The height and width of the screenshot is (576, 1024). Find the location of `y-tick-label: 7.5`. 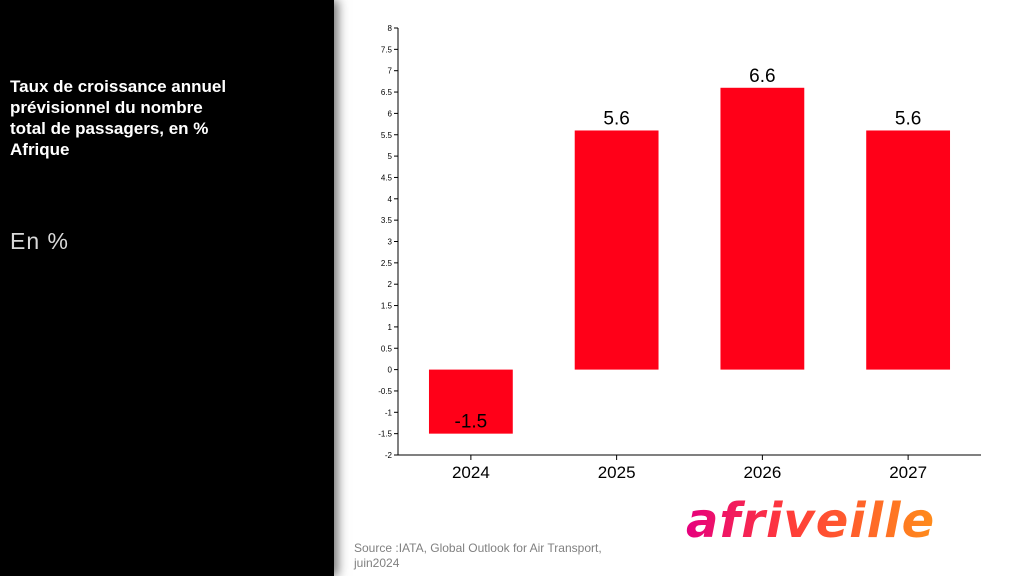

y-tick-label: 7.5 is located at coordinates (387, 49).